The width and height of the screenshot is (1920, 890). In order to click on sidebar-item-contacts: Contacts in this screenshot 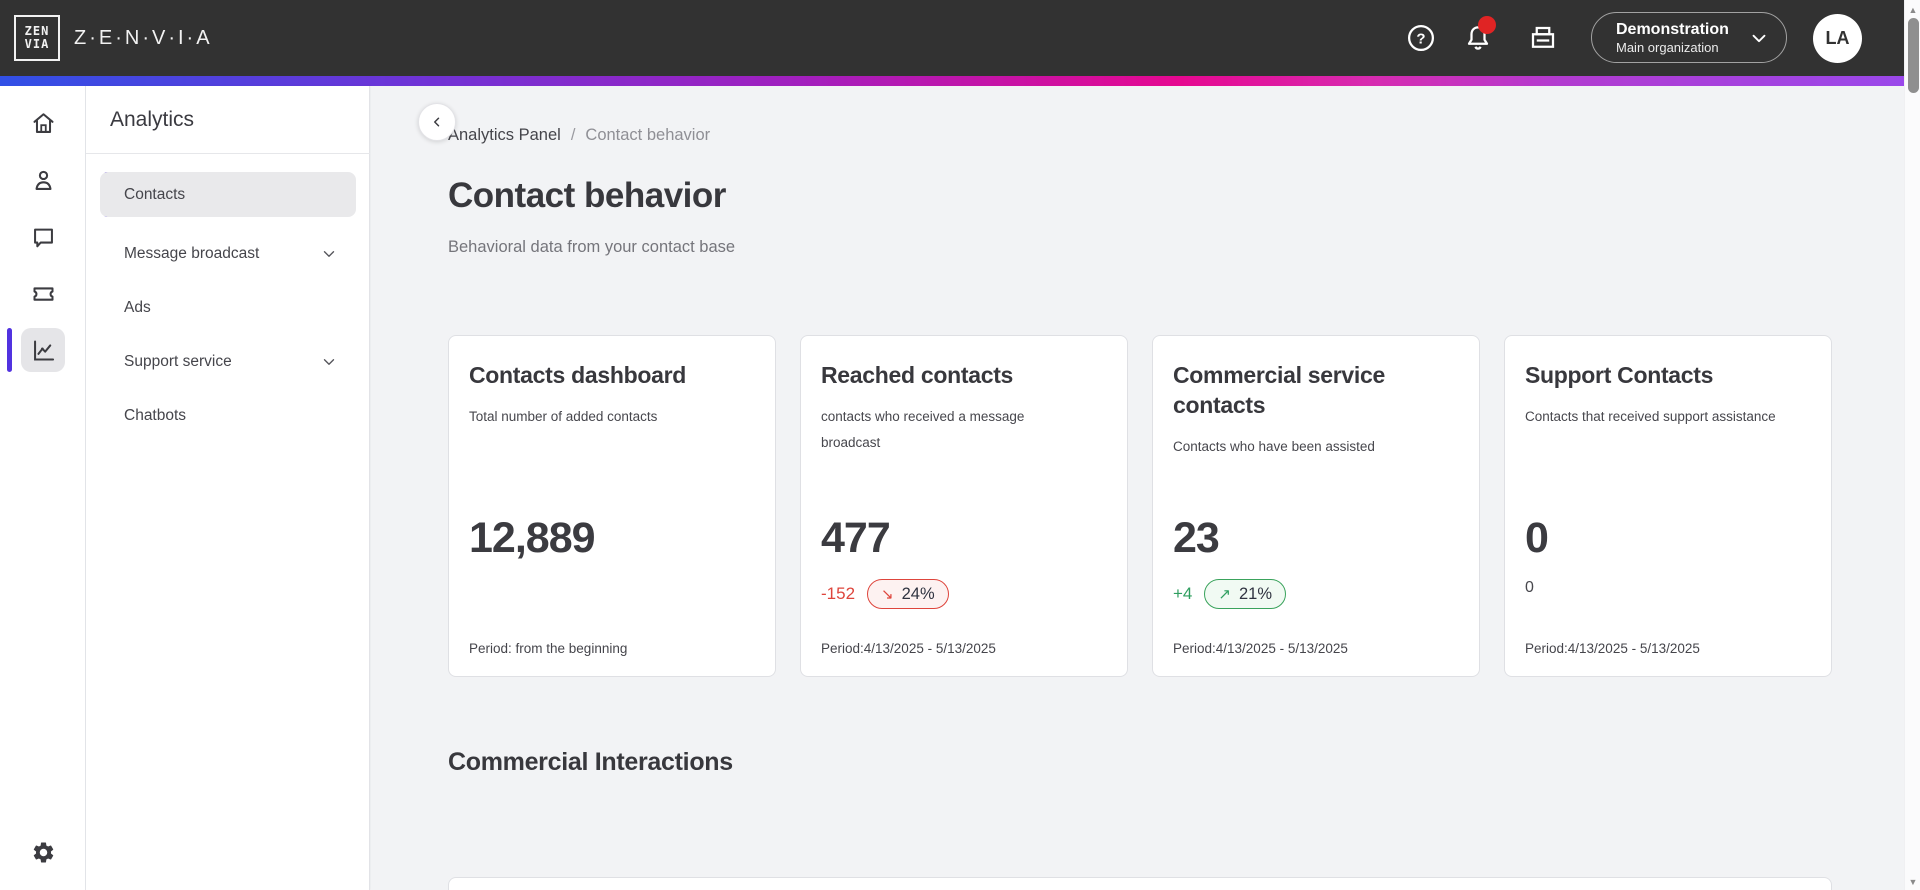, I will do `click(228, 194)`.